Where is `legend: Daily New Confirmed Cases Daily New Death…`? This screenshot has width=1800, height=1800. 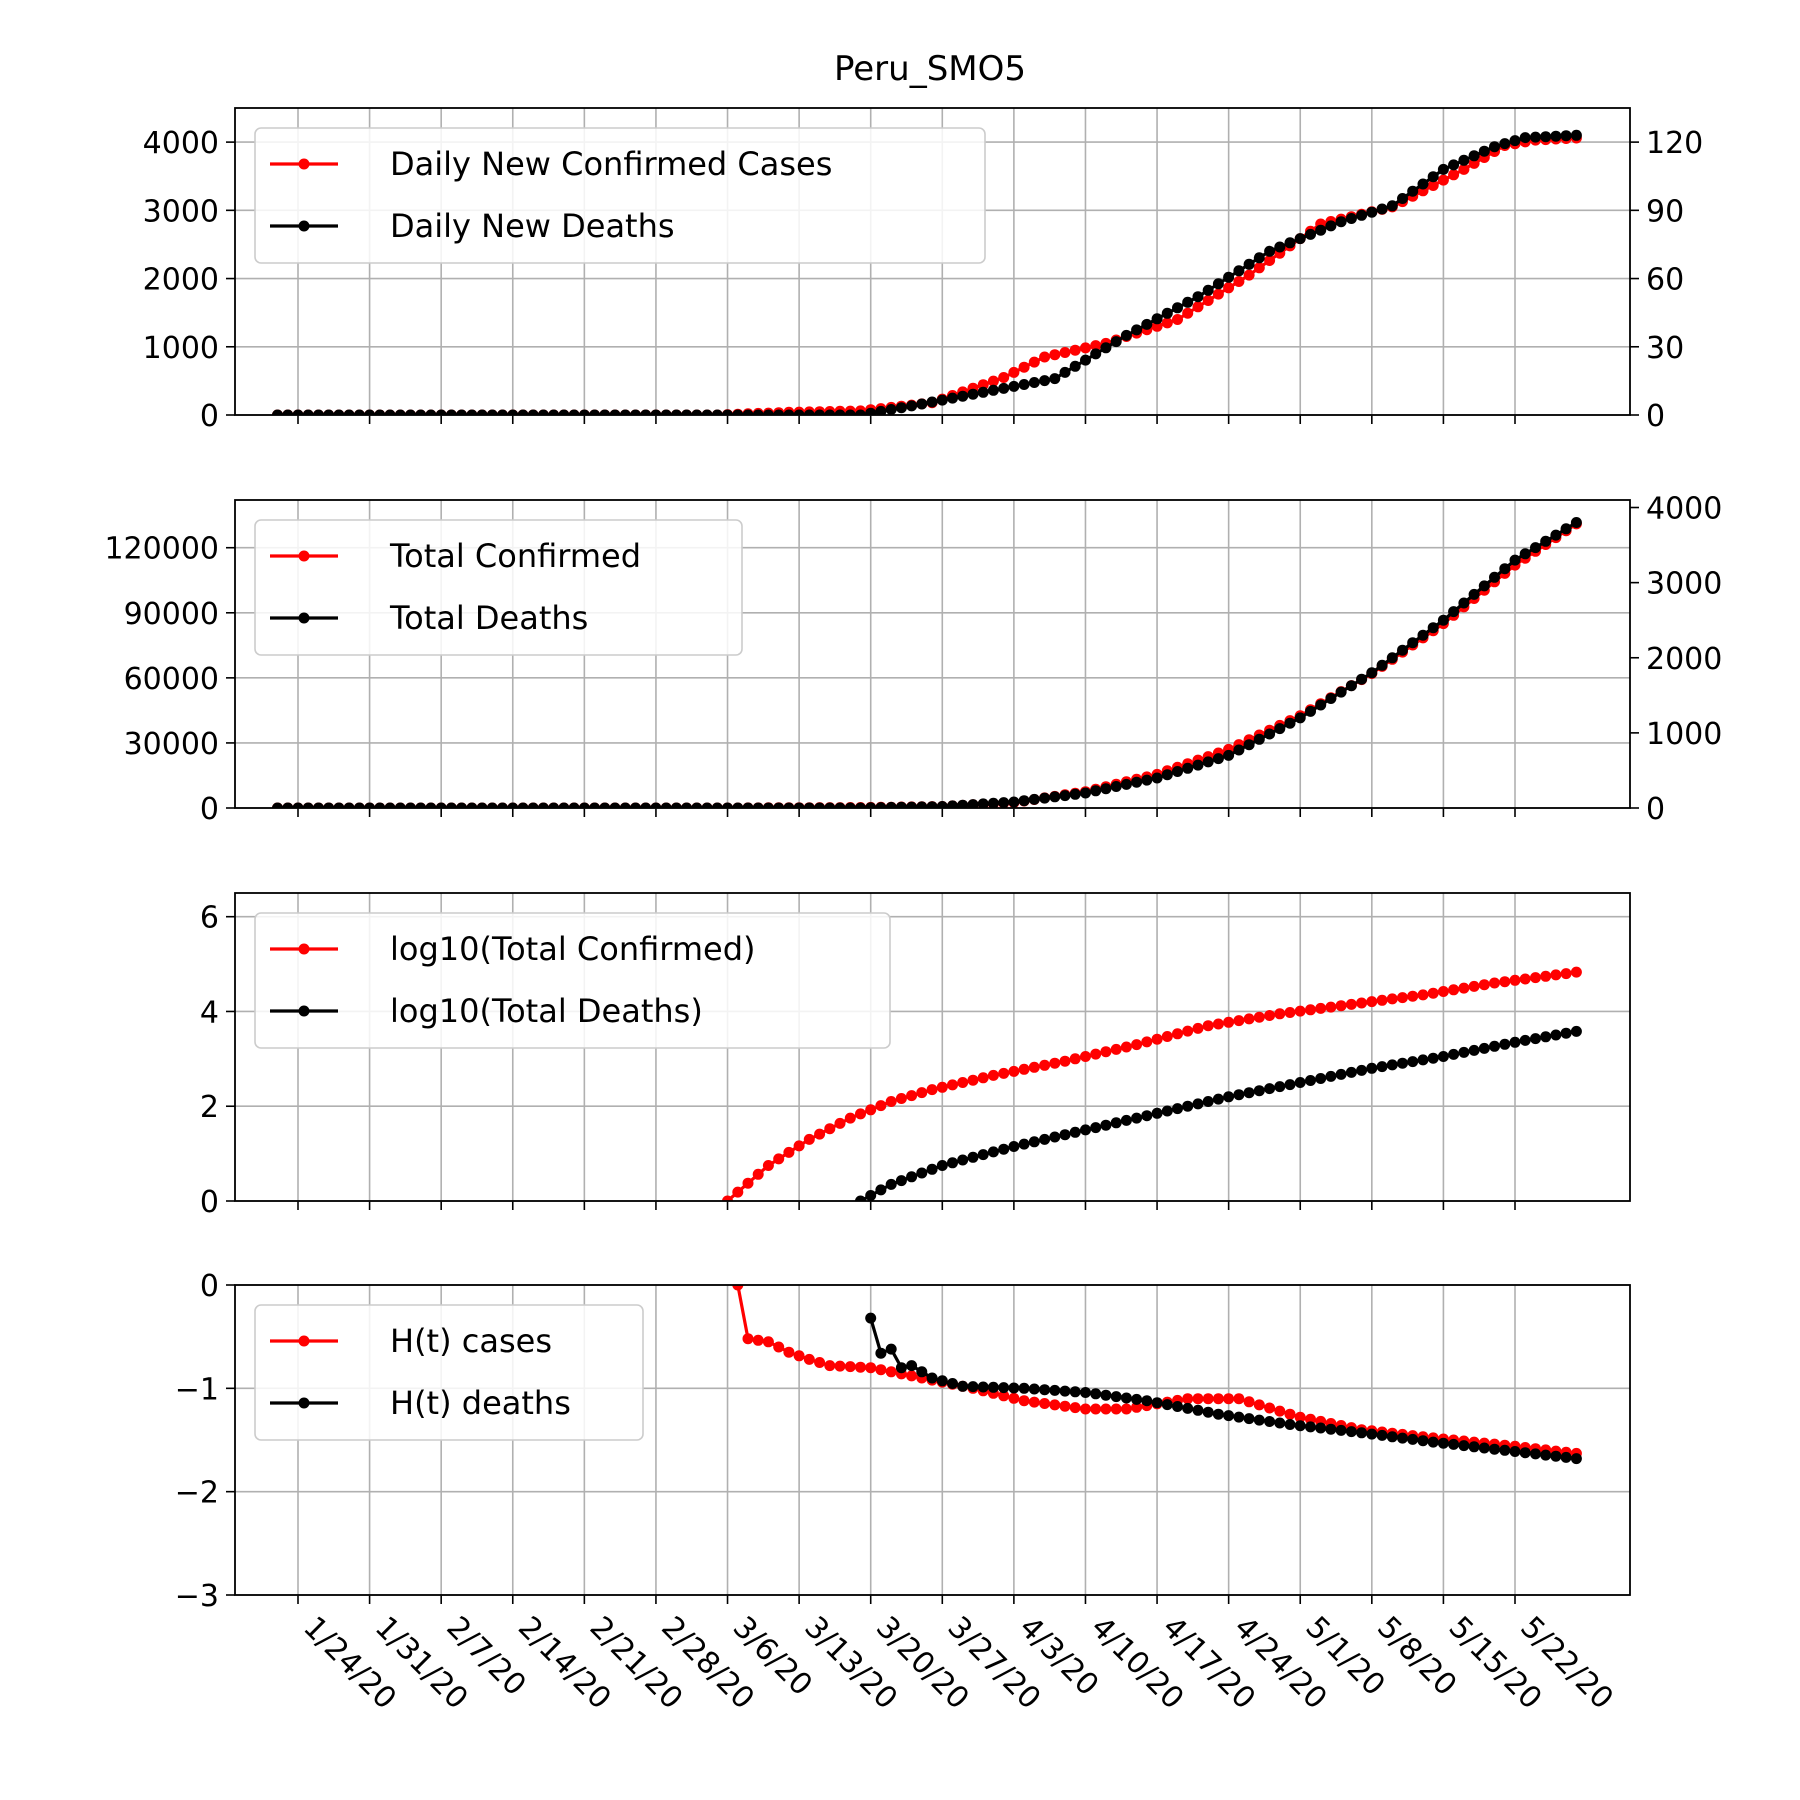 legend: Daily New Confirmed Cases Daily New Death… is located at coordinates (620, 195).